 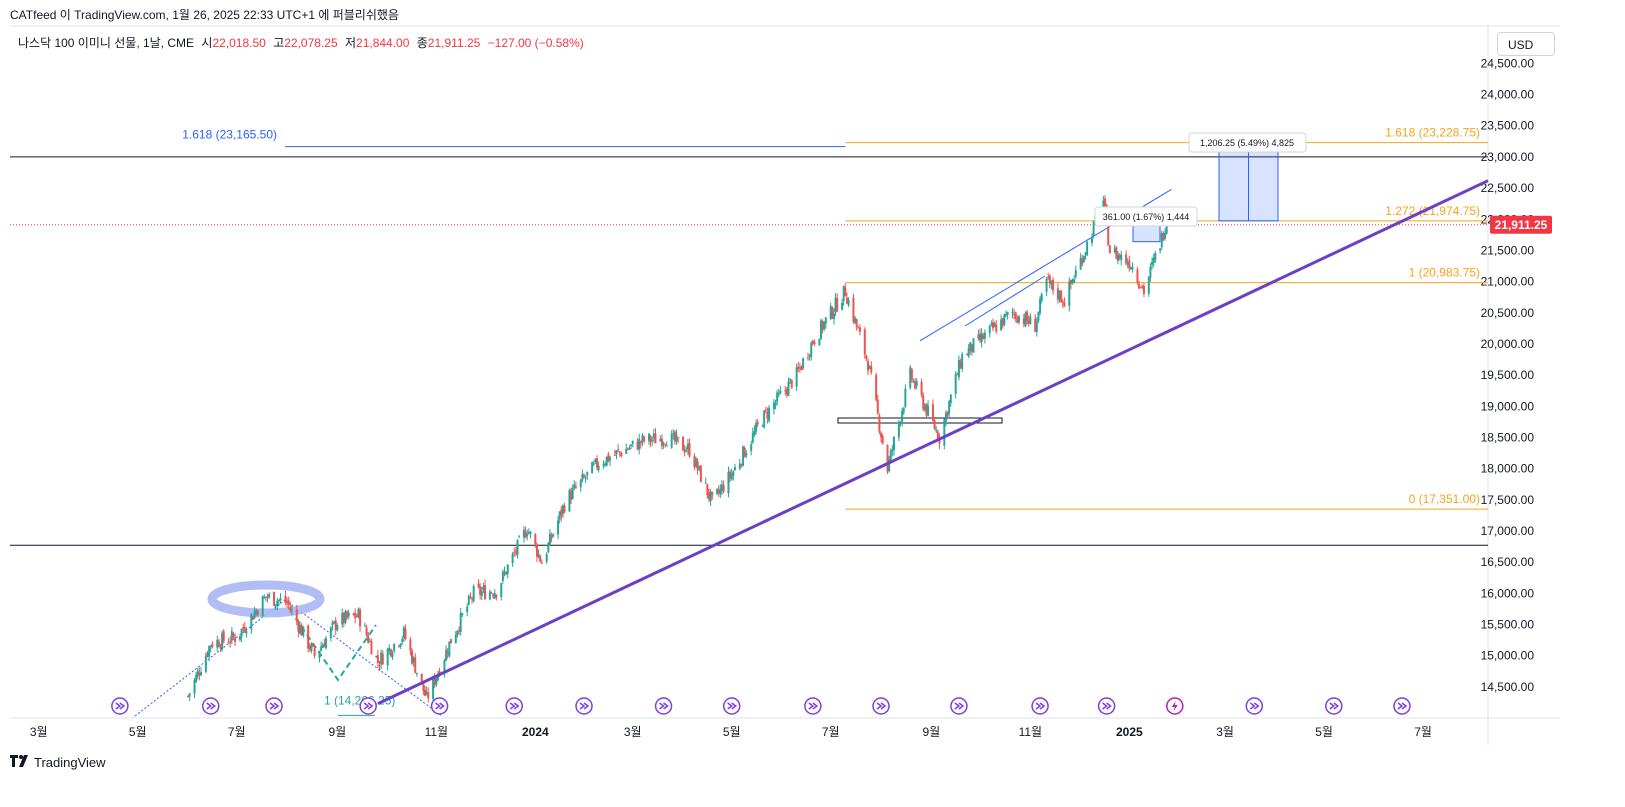 I want to click on currency-selector: USD, so click(x=1526, y=44).